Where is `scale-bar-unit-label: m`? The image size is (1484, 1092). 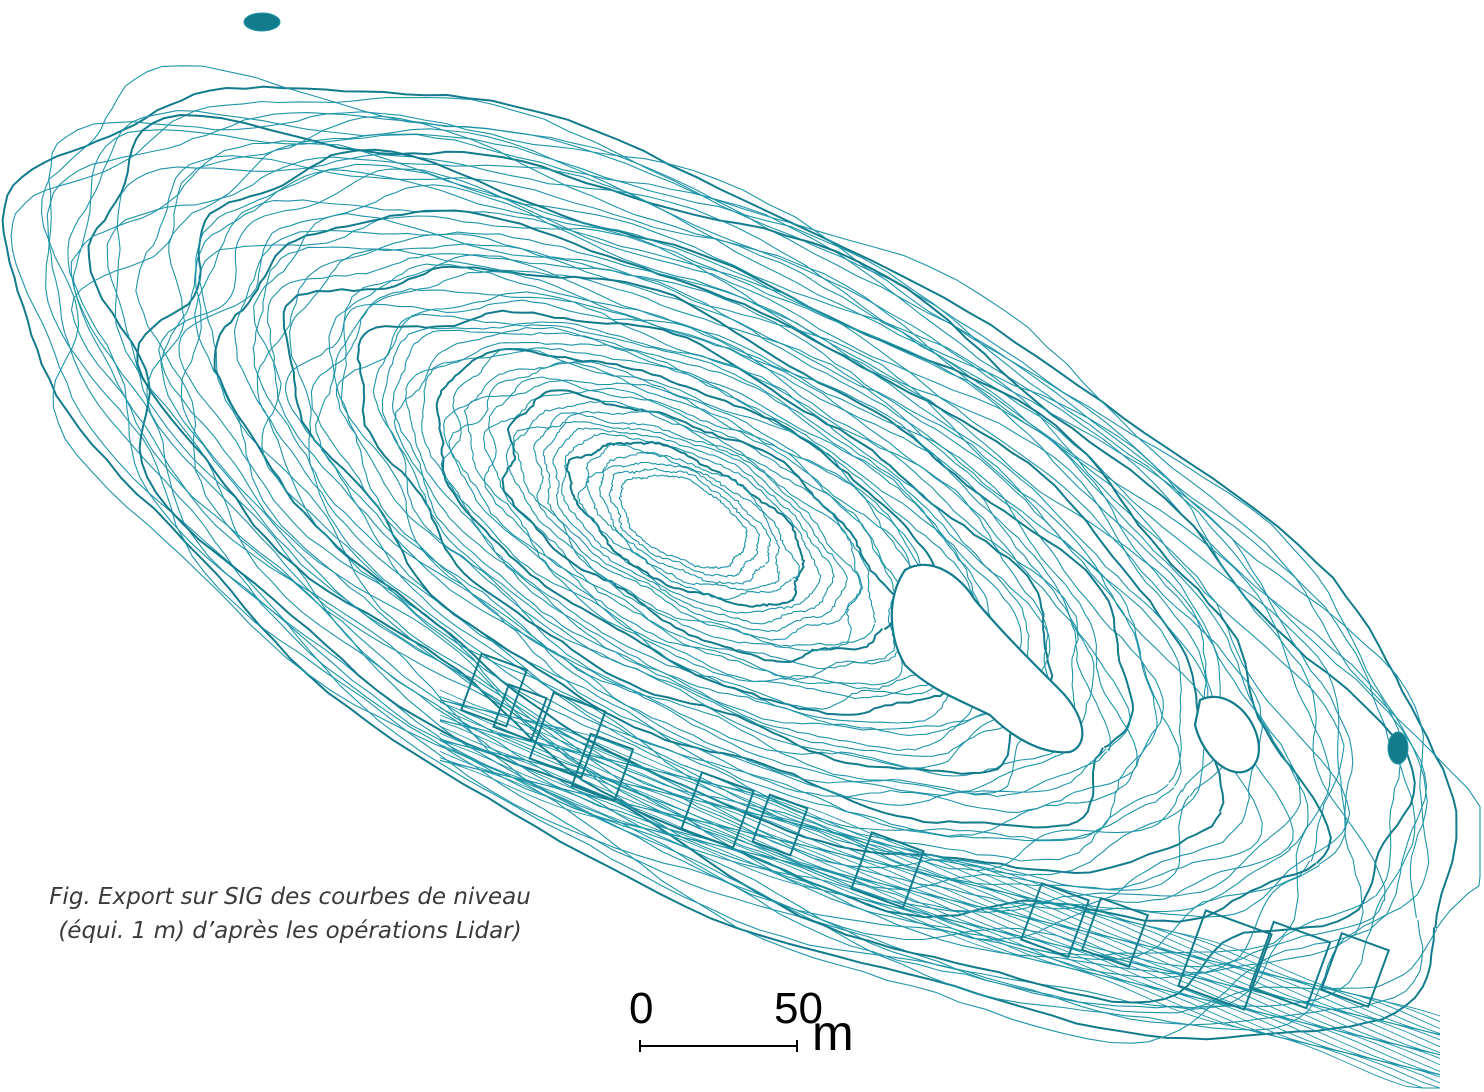
scale-bar-unit-label: m is located at coordinates (833, 1033).